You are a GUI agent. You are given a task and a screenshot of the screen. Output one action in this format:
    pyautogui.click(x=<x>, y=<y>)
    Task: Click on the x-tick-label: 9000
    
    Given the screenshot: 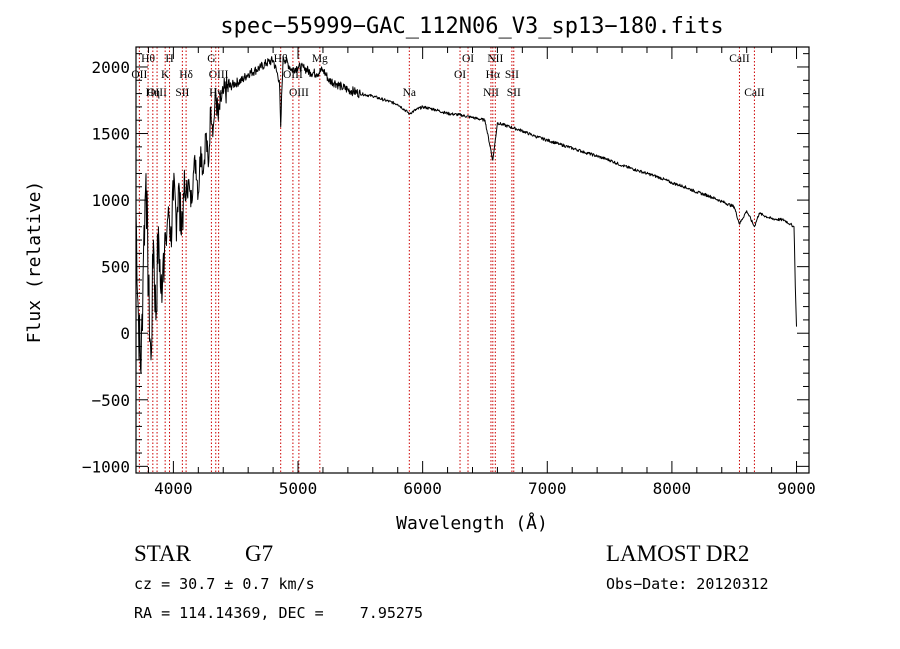 What is the action you would take?
    pyautogui.click(x=796, y=488)
    